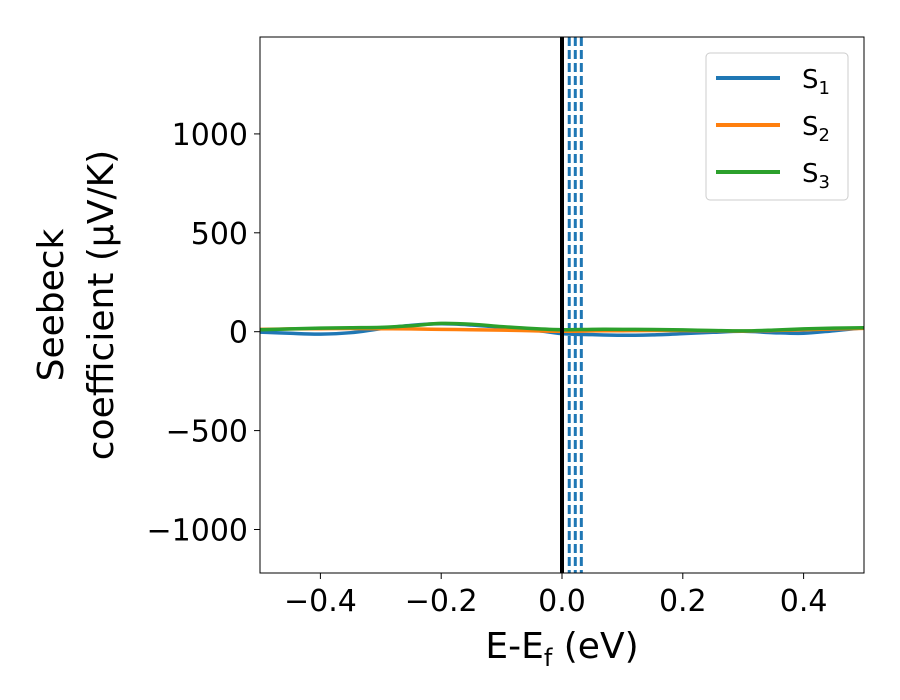 The width and height of the screenshot is (900, 700). What do you see at coordinates (197, 530) in the screenshot?
I see `y-tick-label: −1000` at bounding box center [197, 530].